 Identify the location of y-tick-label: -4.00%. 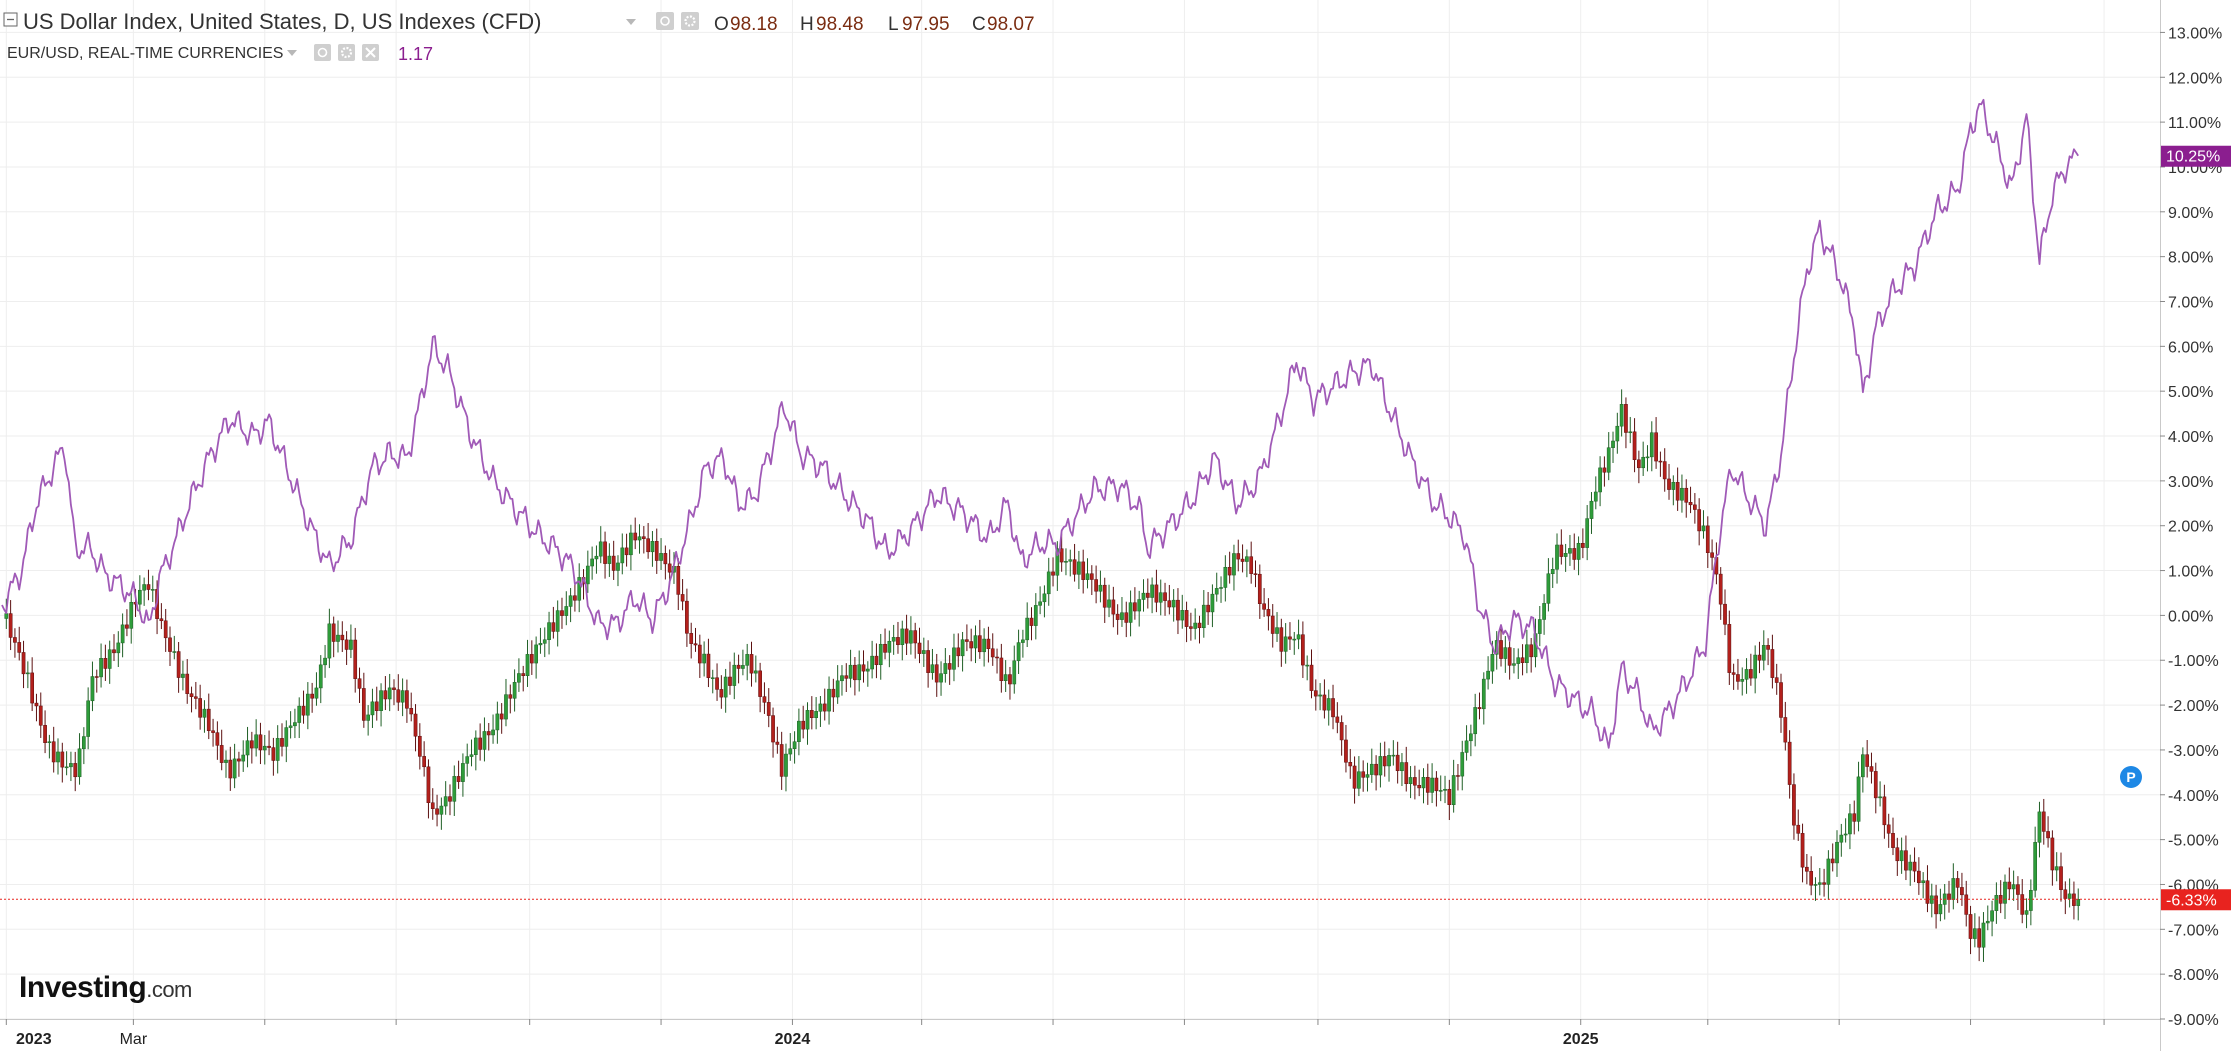
(2193, 796).